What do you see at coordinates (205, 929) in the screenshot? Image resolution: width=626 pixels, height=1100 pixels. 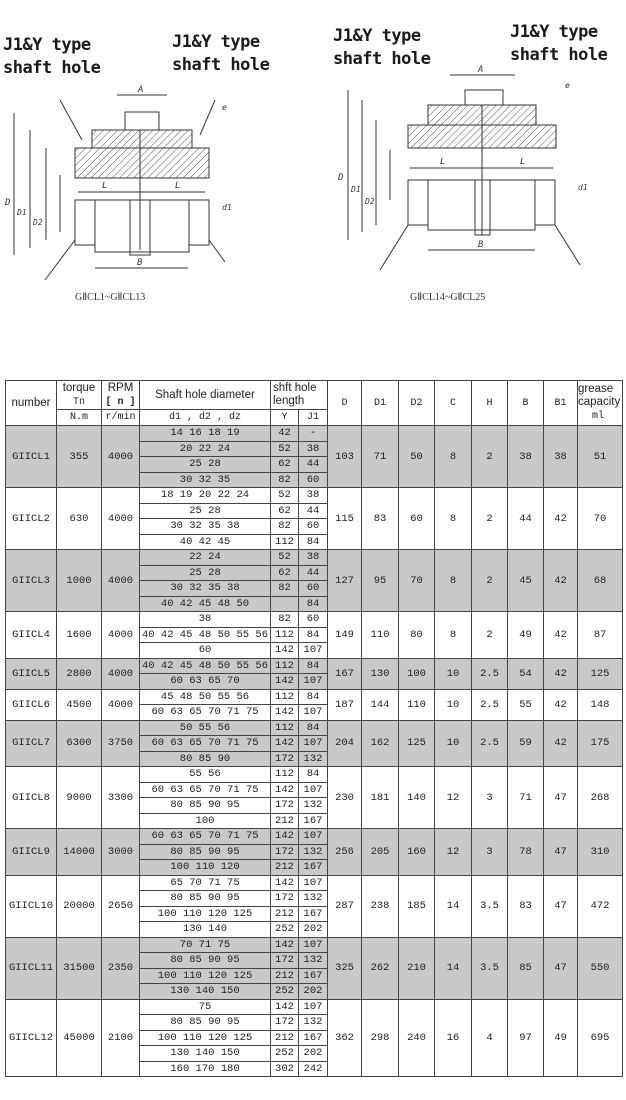 I see `cell-shaft-diameter: 130 140` at bounding box center [205, 929].